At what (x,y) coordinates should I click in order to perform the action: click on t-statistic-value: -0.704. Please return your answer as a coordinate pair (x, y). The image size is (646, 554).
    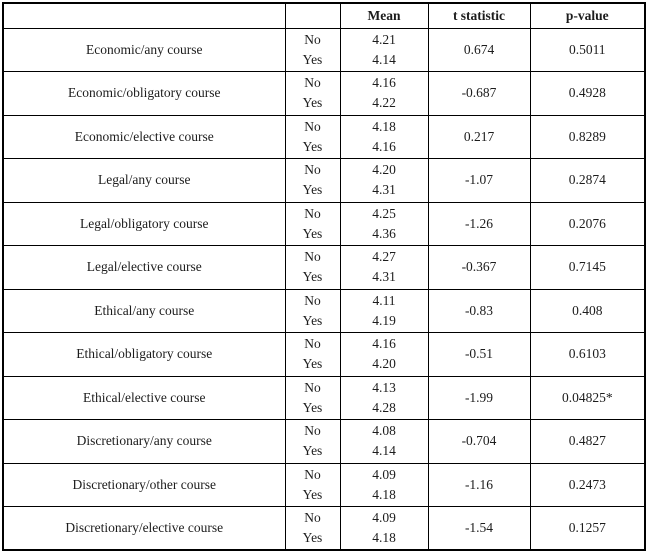
    Looking at the image, I should click on (479, 441).